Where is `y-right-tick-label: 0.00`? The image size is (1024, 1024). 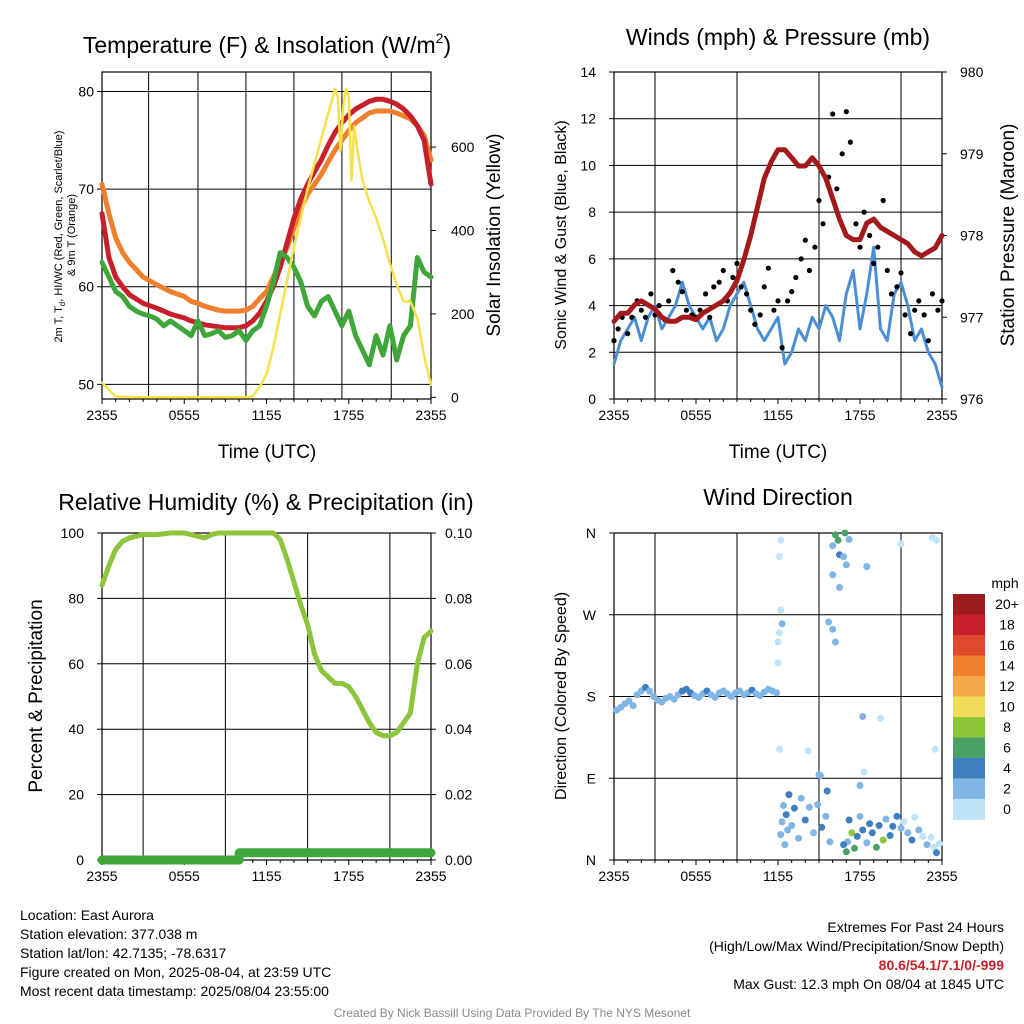
y-right-tick-label: 0.00 is located at coordinates (458, 860).